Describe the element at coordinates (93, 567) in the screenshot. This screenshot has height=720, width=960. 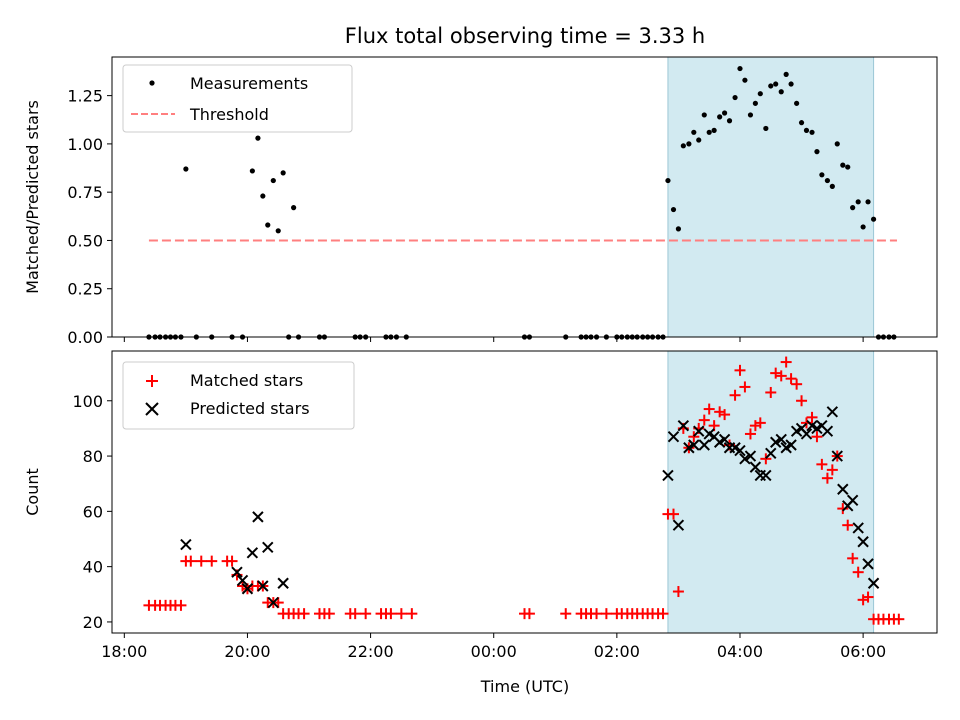
I see `y-tick-label: 40` at that location.